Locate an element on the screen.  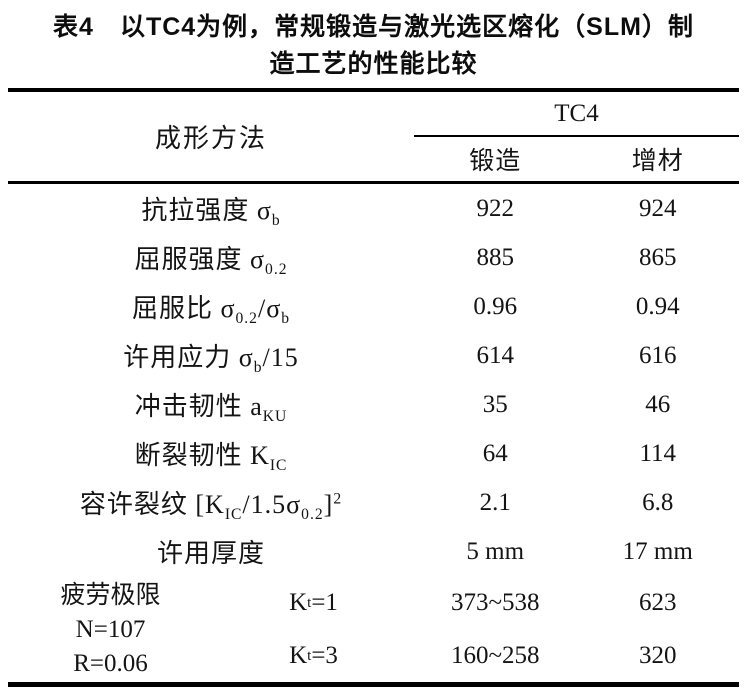
additive-value: 623 is located at coordinates (658, 602).